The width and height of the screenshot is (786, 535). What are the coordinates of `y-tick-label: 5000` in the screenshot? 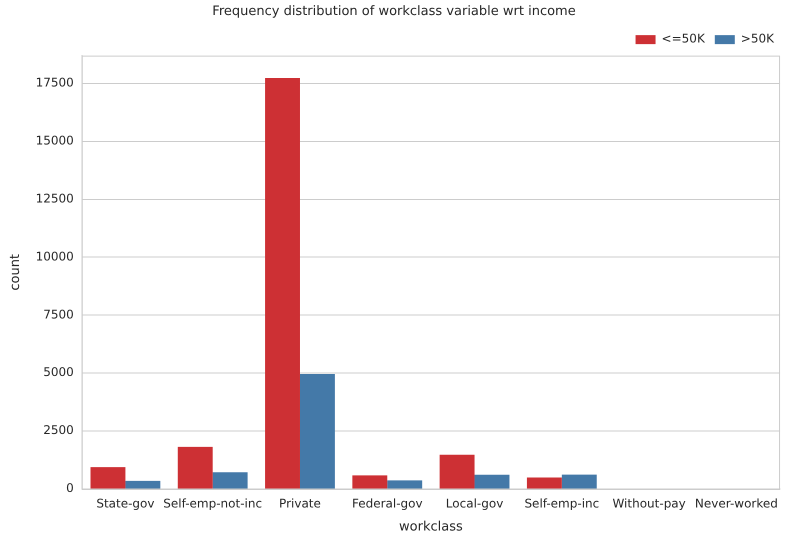 It's located at (58, 372).